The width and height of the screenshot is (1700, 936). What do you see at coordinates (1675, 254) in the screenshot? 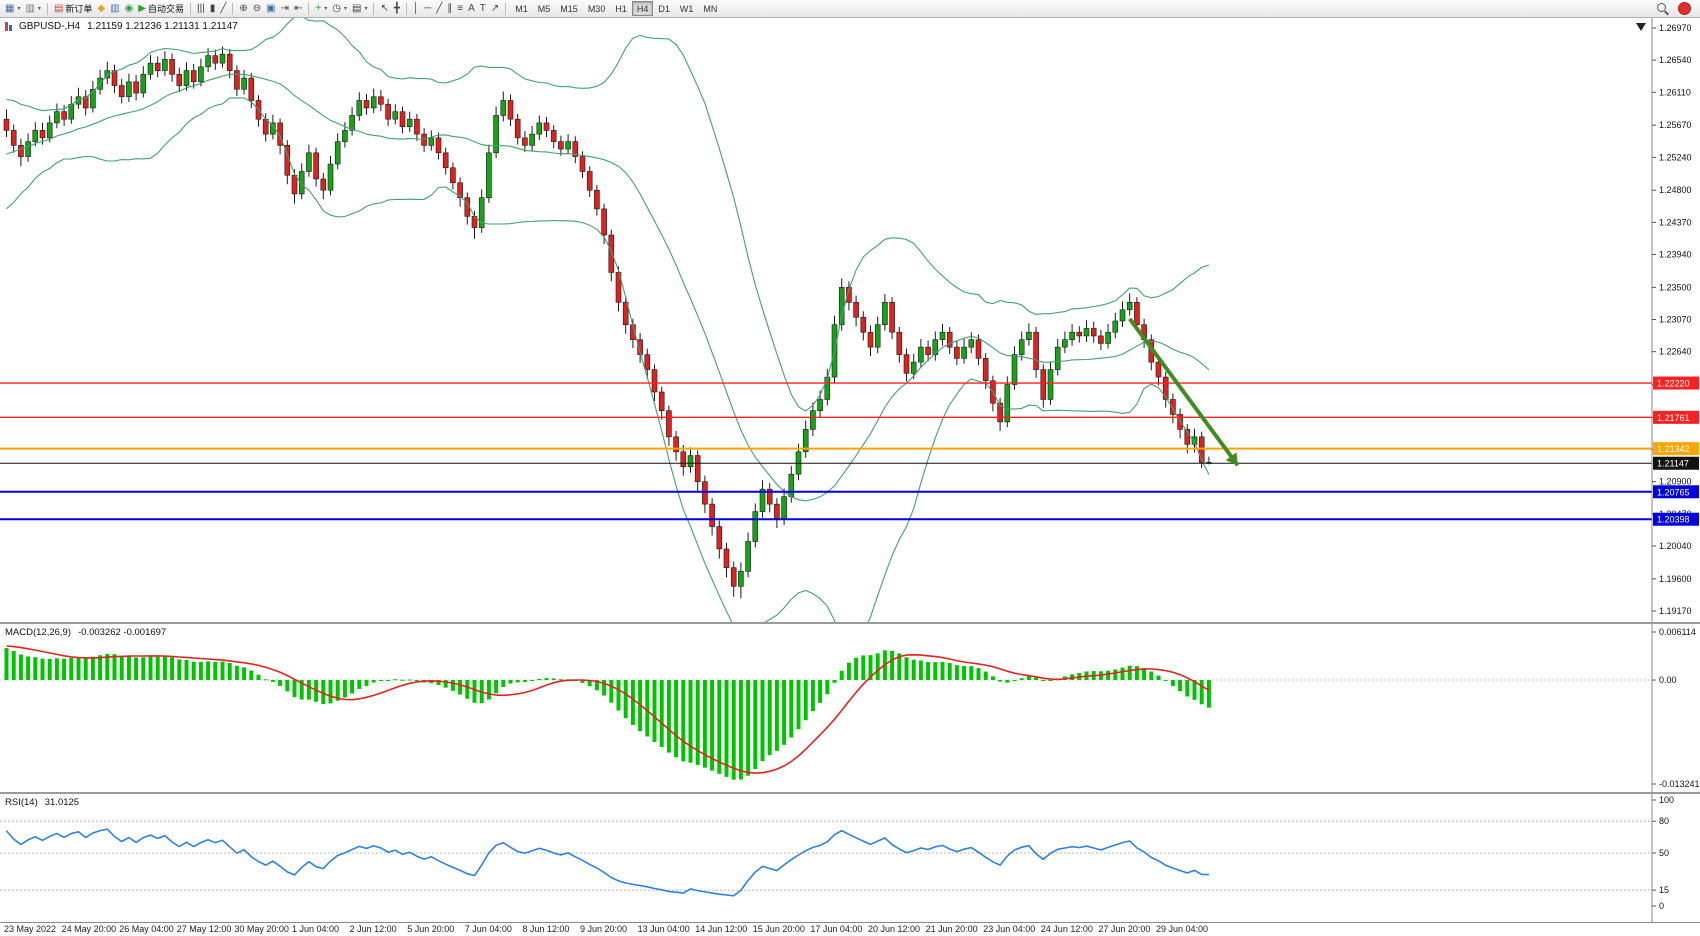
I see `price-tick-label: 1.23940` at bounding box center [1675, 254].